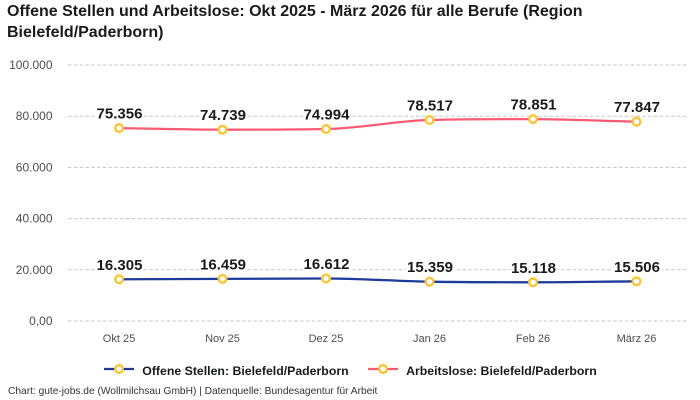 This screenshot has height=400, width=700. What do you see at coordinates (120, 265) in the screenshot?
I see `svg-text: 16.305` at bounding box center [120, 265].